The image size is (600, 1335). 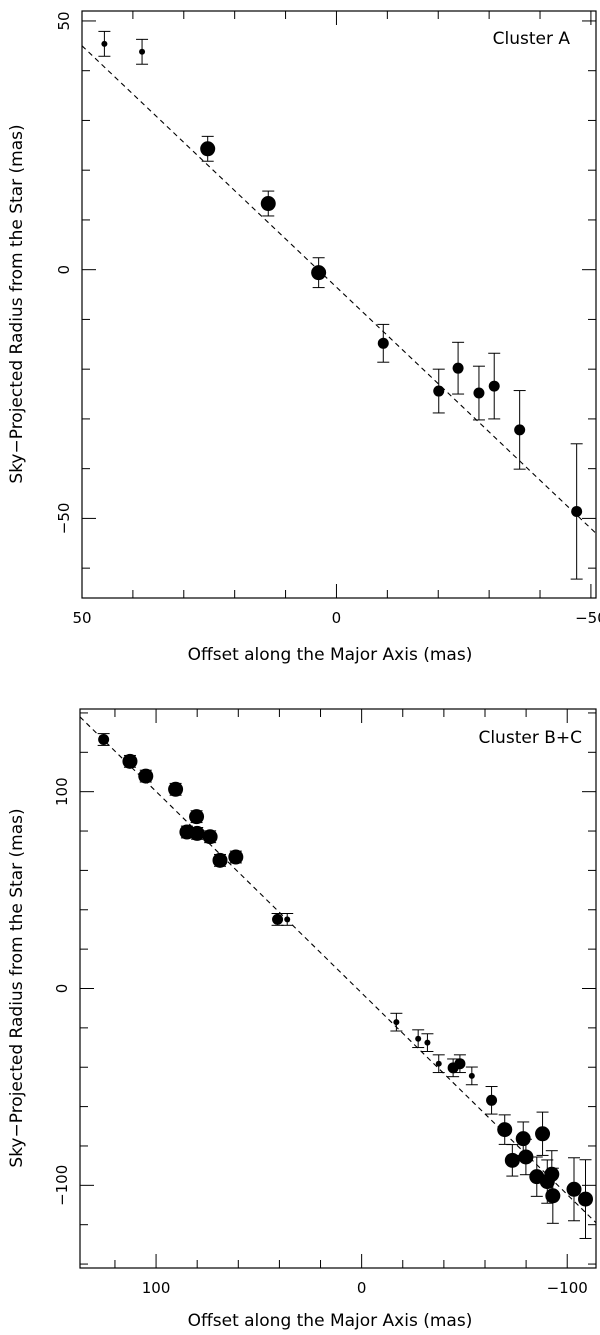 What do you see at coordinates (532, 39) in the screenshot?
I see `chart-title: Cluster A` at bounding box center [532, 39].